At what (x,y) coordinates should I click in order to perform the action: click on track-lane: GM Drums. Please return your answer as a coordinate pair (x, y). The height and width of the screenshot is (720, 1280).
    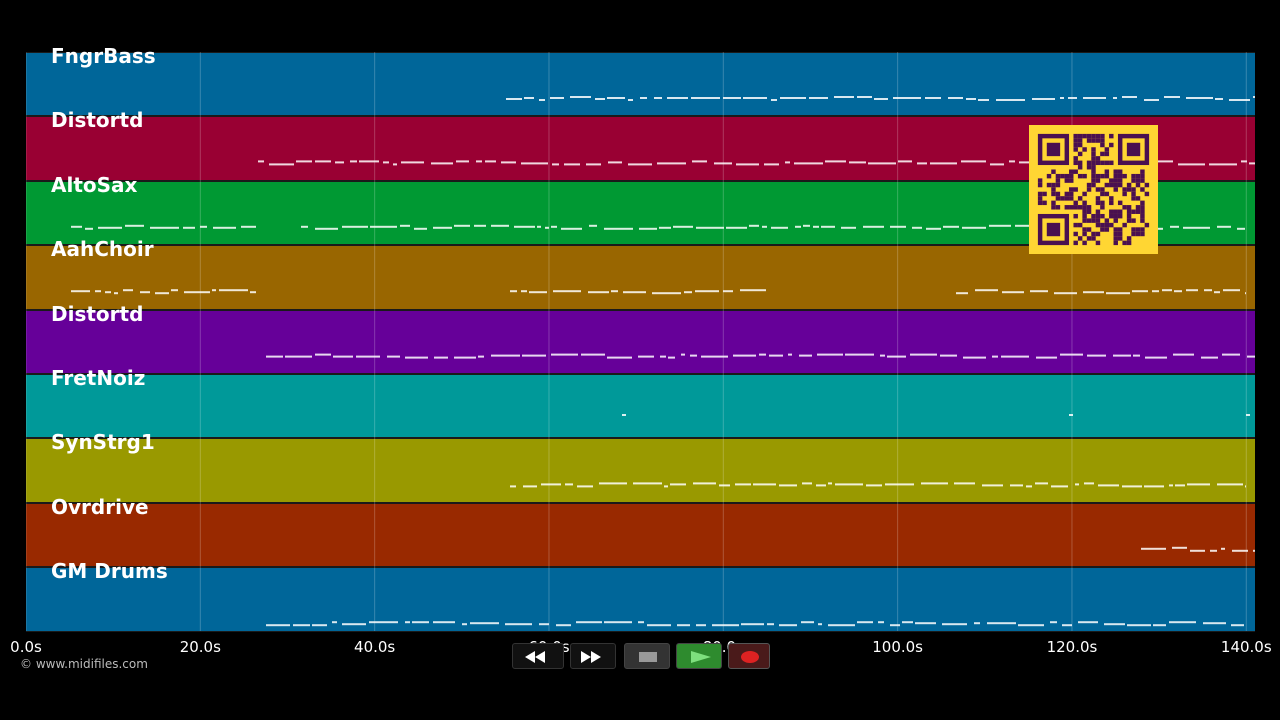
    Looking at the image, I should click on (640, 595).